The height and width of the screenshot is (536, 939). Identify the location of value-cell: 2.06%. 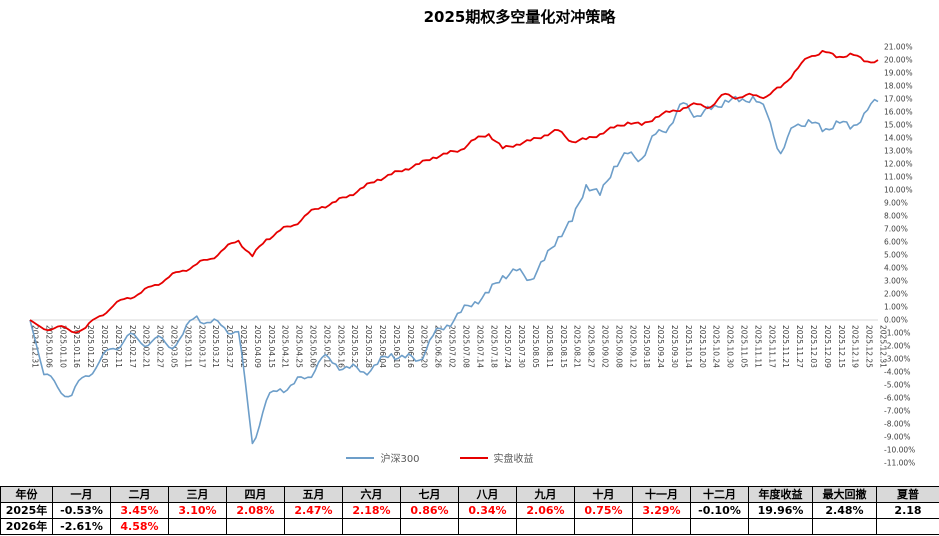
(545, 510).